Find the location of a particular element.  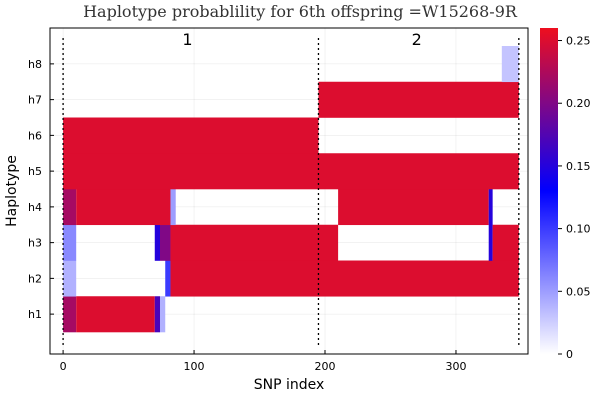

colorbar-tick-label: 0 is located at coordinates (569, 354).